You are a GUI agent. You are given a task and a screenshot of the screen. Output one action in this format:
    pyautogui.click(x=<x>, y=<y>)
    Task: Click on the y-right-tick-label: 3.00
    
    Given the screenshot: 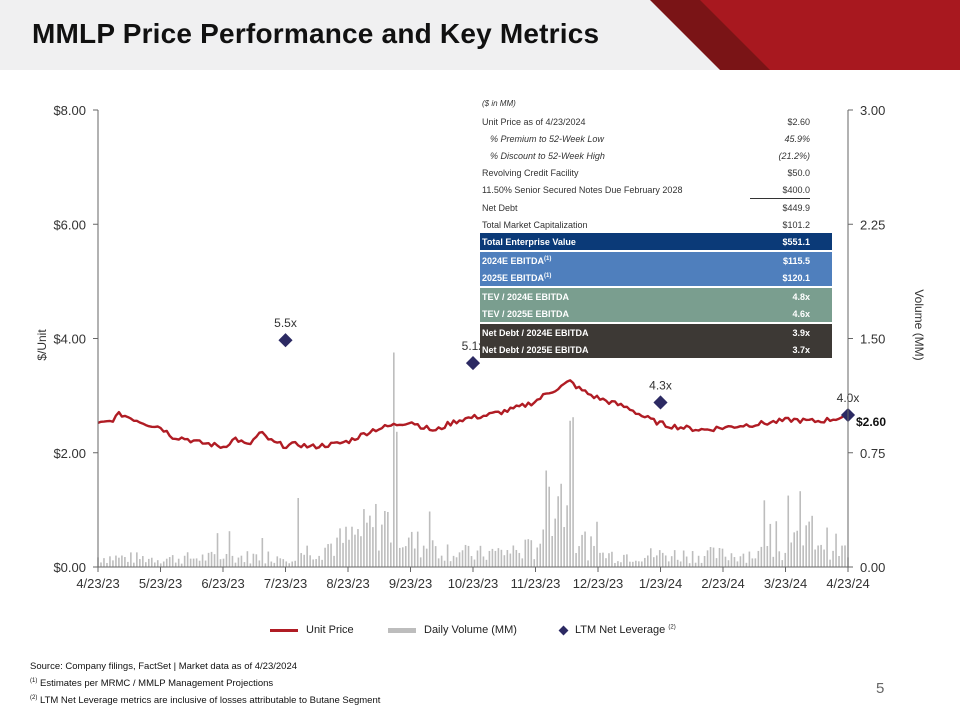 What is the action you would take?
    pyautogui.click(x=872, y=110)
    